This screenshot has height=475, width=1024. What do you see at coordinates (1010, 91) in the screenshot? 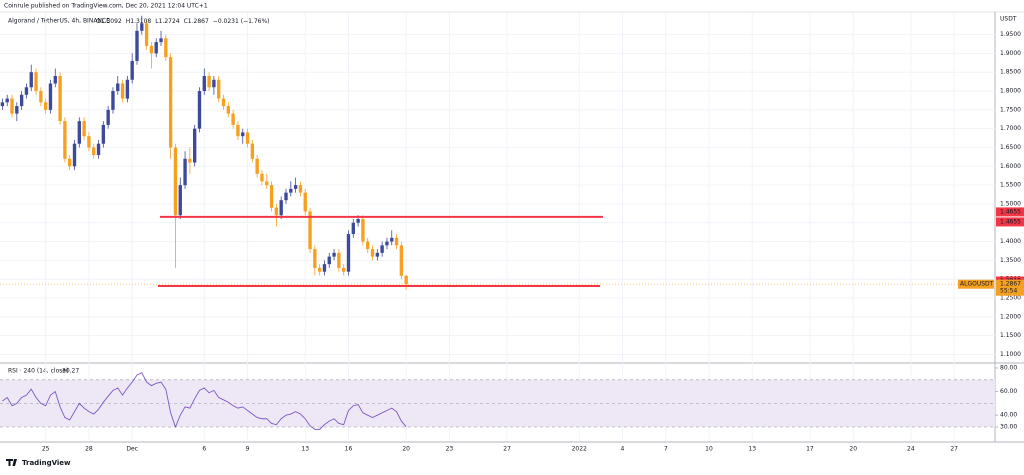
I see `y-tick-label: 1.8000` at bounding box center [1010, 91].